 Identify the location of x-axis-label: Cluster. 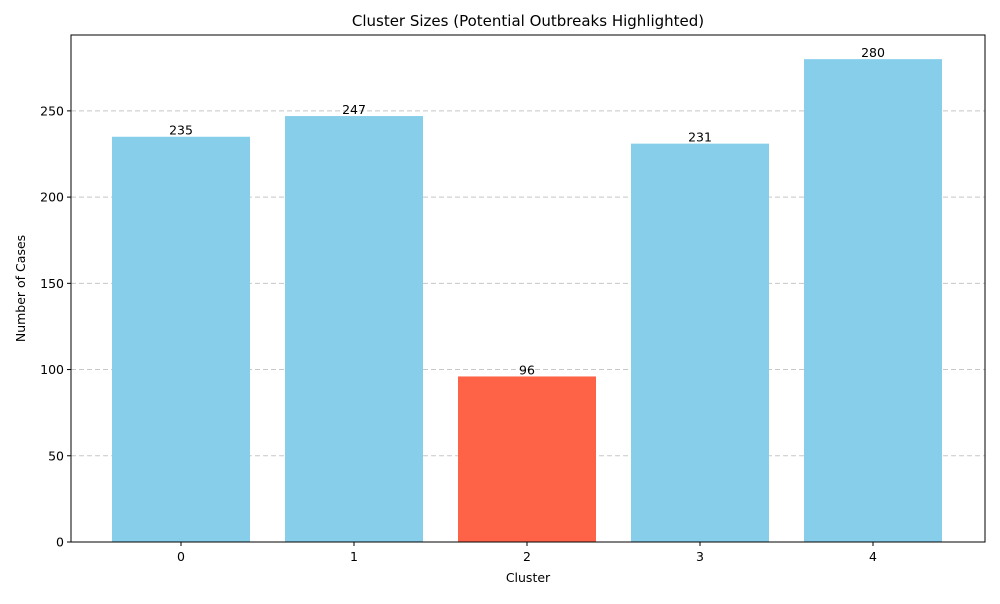
(528, 577).